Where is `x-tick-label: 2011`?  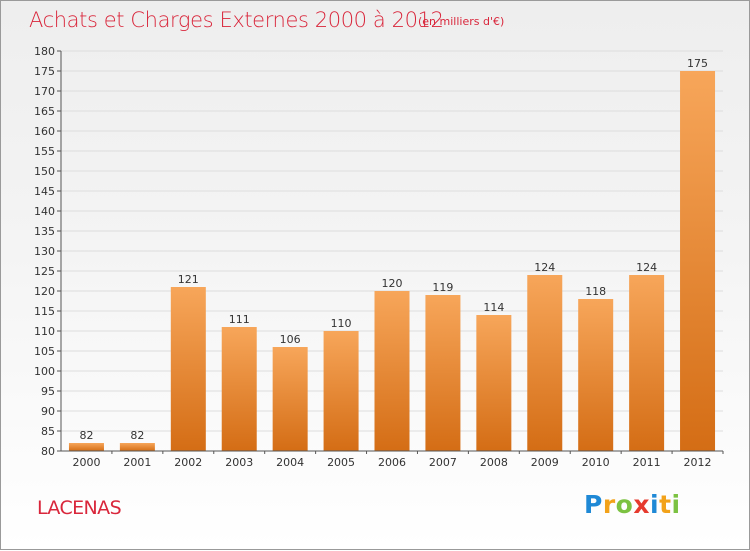 x-tick-label: 2011 is located at coordinates (647, 462).